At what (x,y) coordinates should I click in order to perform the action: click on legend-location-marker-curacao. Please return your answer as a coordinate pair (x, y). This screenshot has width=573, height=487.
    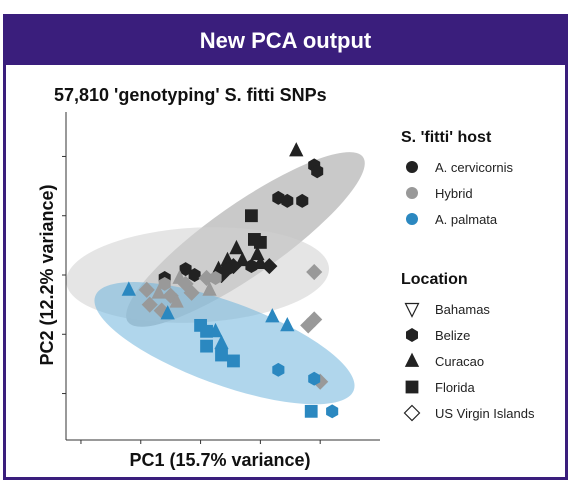
    Looking at the image, I should click on (412, 359).